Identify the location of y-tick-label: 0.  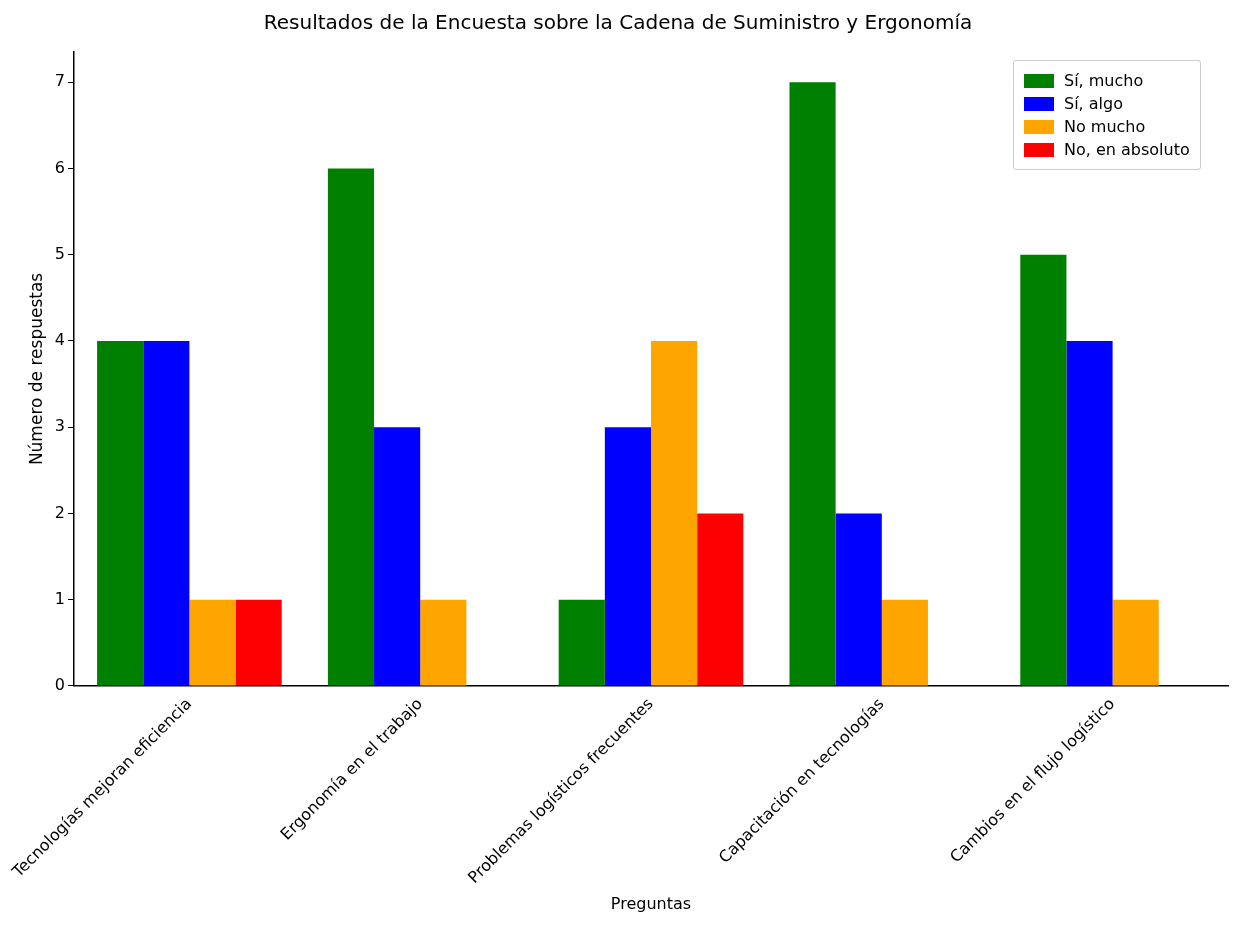
(60, 685).